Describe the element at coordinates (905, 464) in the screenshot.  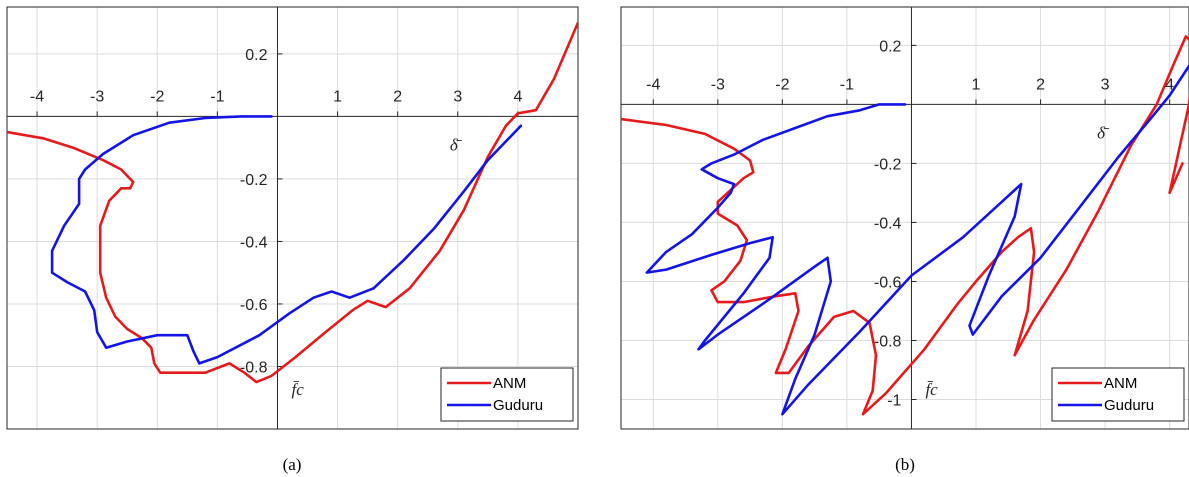
I see `panel-caption: (b)` at that location.